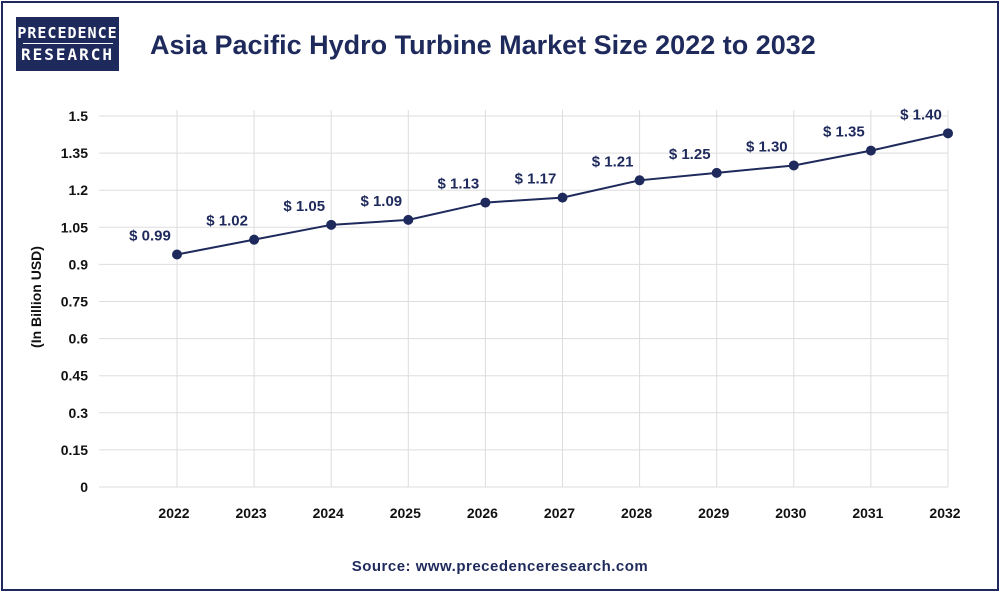 The image size is (1000, 592). I want to click on logo-line-1: PRECEDENCE, so click(67, 33).